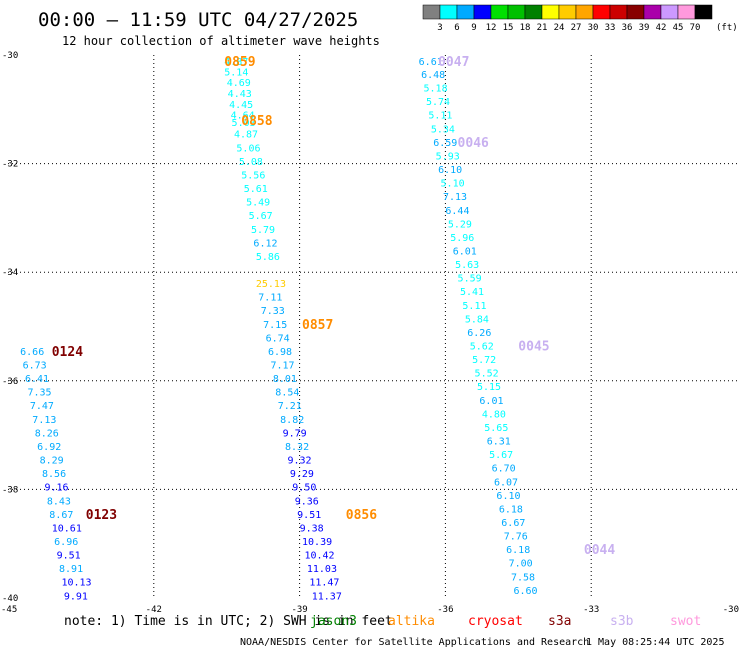 The image size is (740, 650). What do you see at coordinates (299, 461) in the screenshot?
I see `swh-value: 9.32` at bounding box center [299, 461].